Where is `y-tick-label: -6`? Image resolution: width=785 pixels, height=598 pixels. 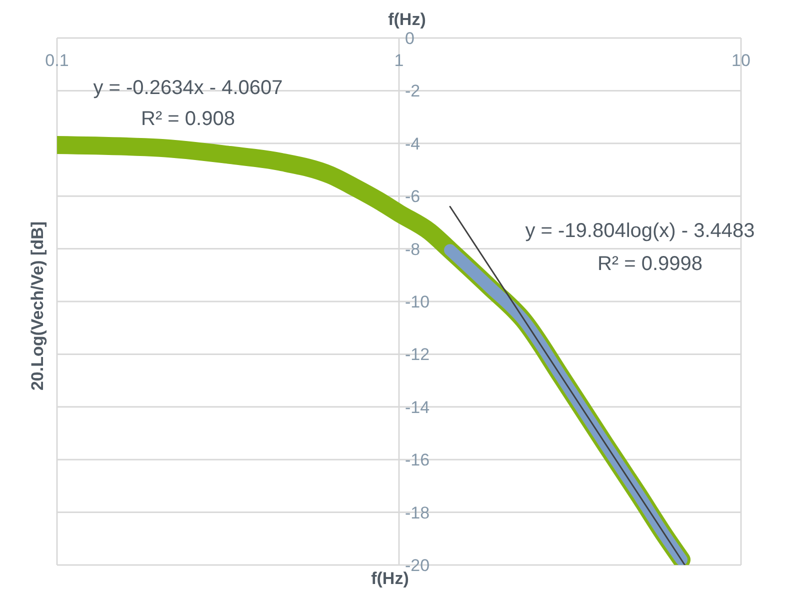
y-tick-label: -6 is located at coordinates (412, 196).